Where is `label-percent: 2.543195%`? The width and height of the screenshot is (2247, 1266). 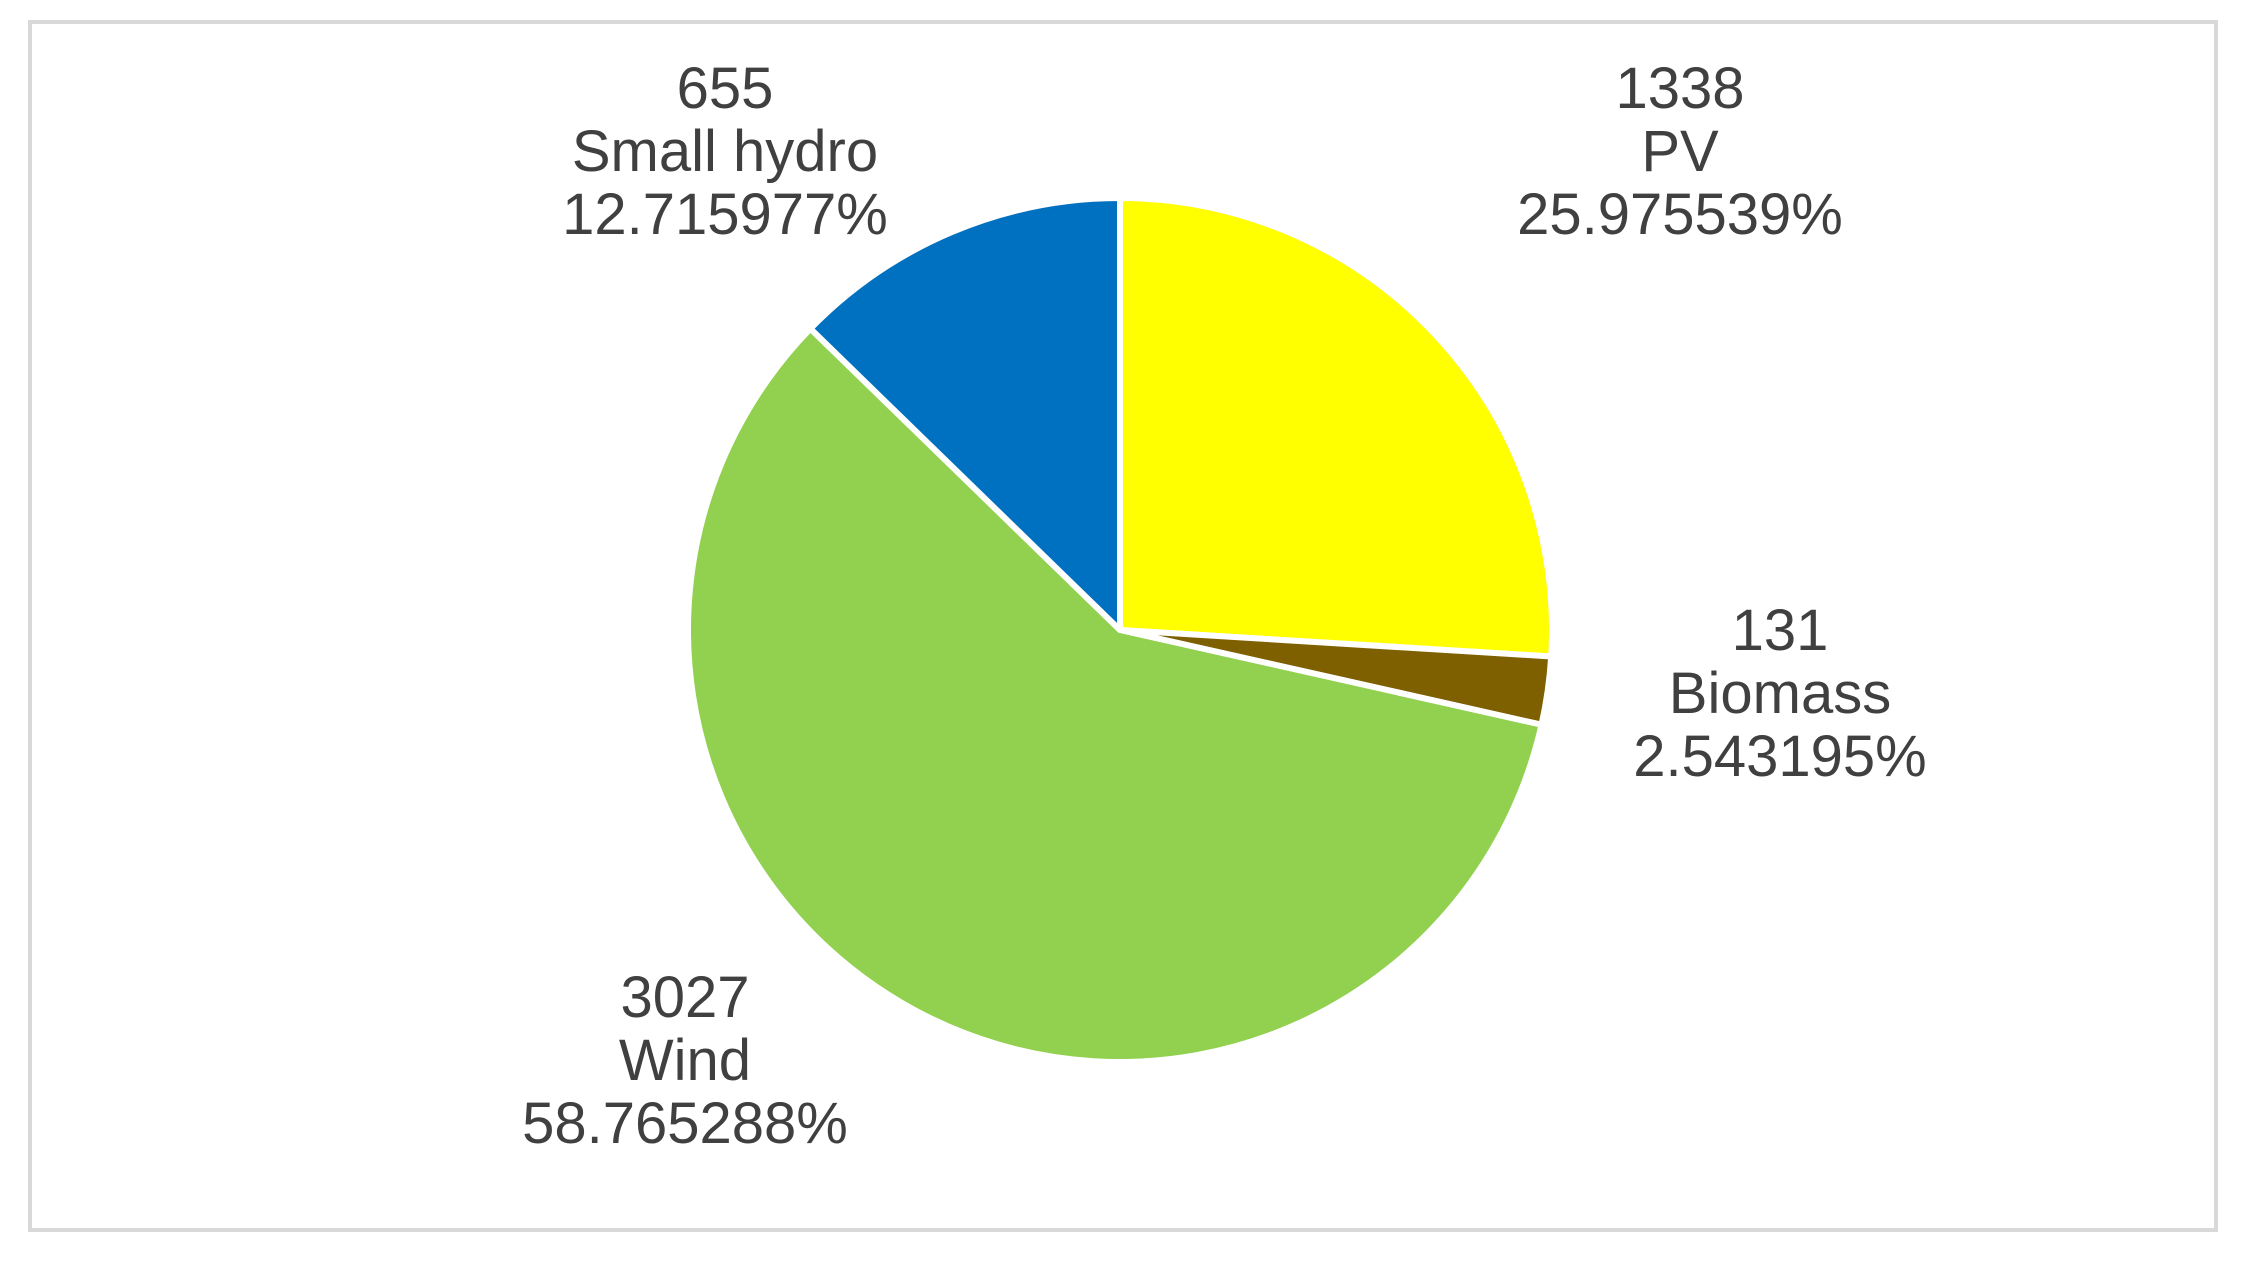 label-percent: 2.543195% is located at coordinates (1779, 756).